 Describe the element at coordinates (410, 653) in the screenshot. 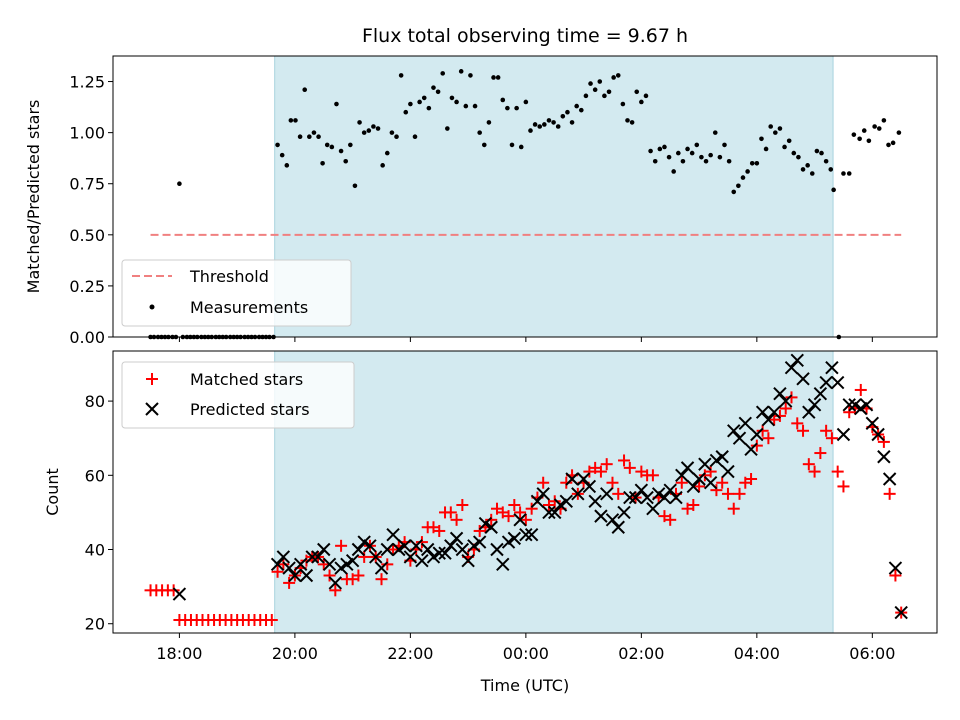

I see `time-x-tick-label: 22:00` at that location.